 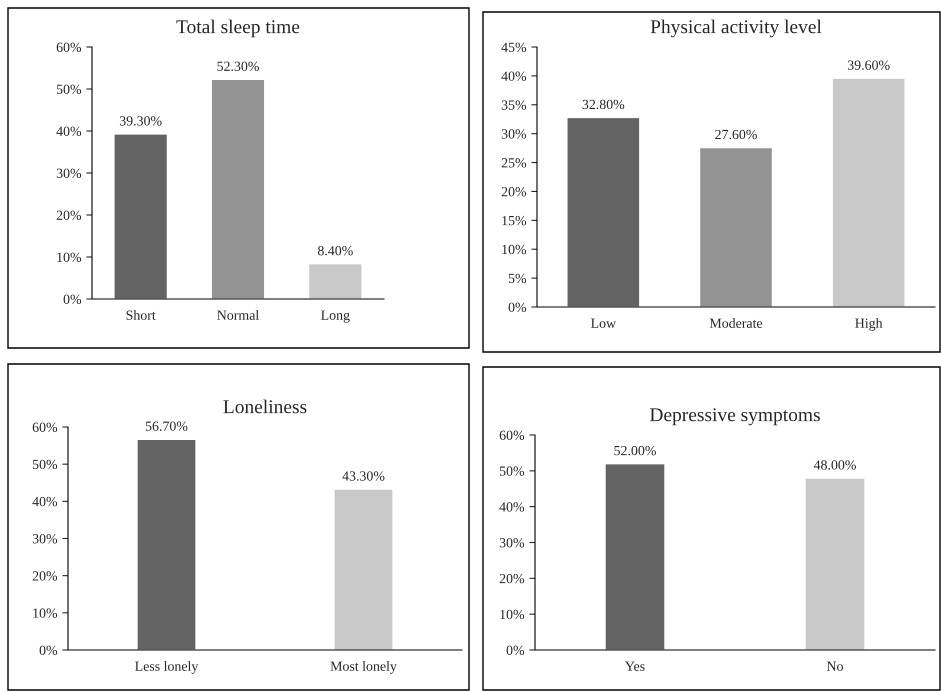 What do you see at coordinates (335, 316) in the screenshot?
I see `x-tick-label: Long` at bounding box center [335, 316].